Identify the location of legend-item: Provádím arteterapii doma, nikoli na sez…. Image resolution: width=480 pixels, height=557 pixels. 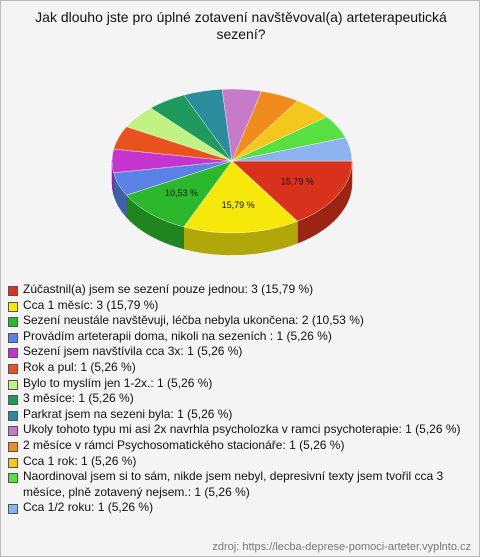
(235, 337).